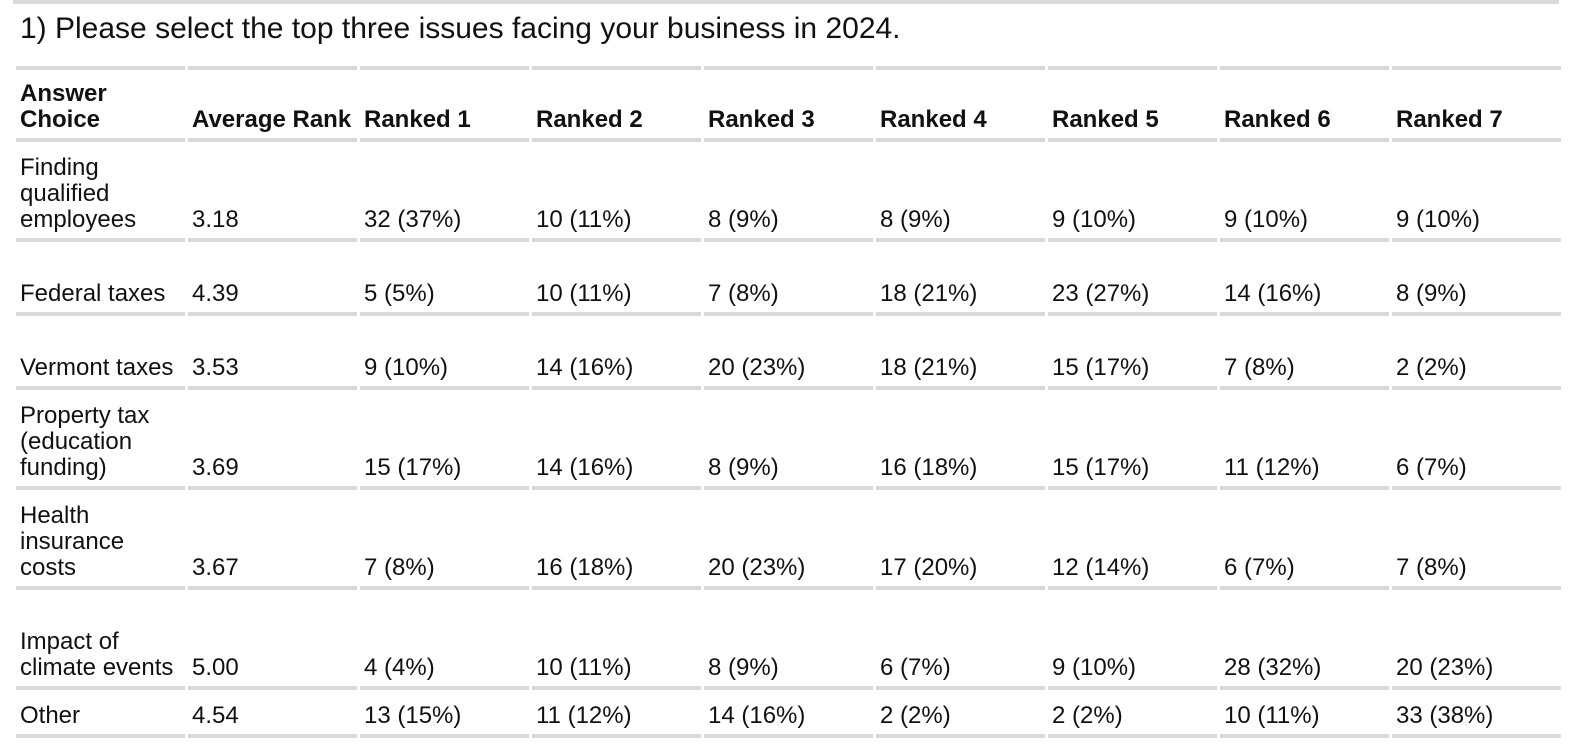  What do you see at coordinates (100, 279) in the screenshot?
I see `answer-choice-cell: Federal taxes` at bounding box center [100, 279].